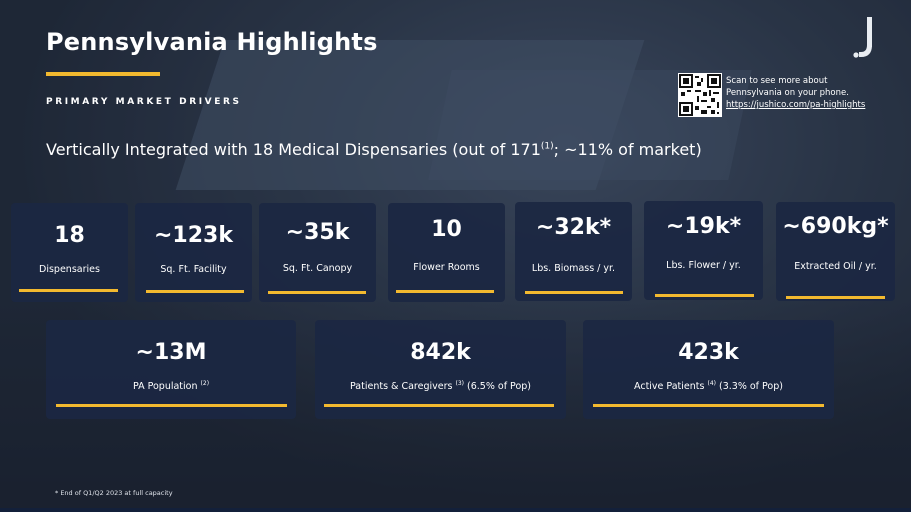 The width and height of the screenshot is (911, 512). I want to click on headline-footnote-ref: (1), so click(547, 146).